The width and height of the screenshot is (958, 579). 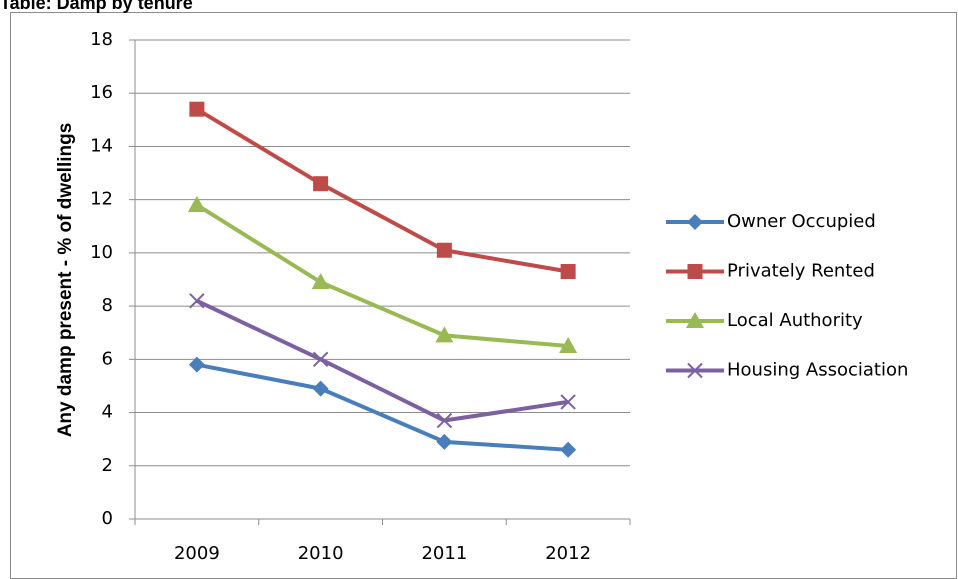 I want to click on y-tick-label: 2, so click(x=107, y=465).